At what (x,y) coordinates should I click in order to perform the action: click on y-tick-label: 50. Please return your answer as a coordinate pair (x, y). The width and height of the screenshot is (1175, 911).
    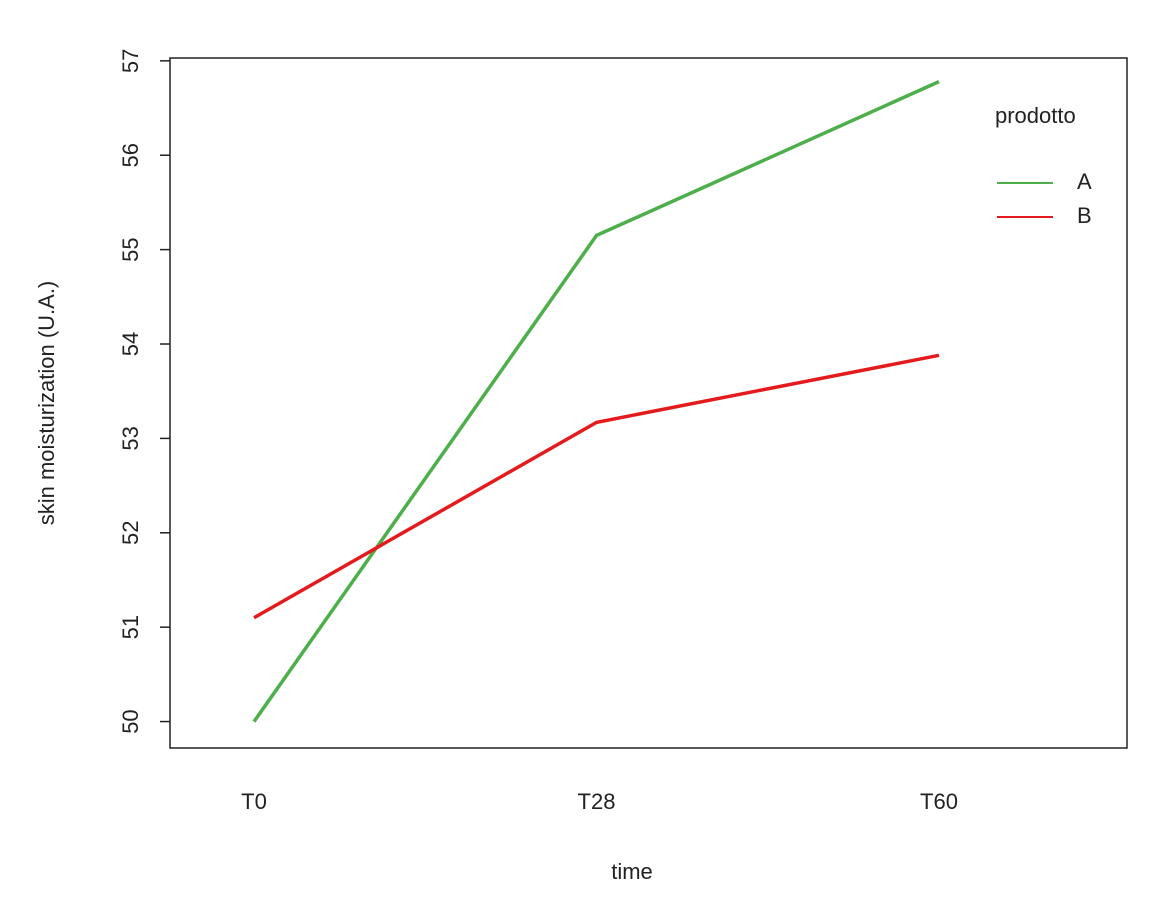
    Looking at the image, I should click on (130, 721).